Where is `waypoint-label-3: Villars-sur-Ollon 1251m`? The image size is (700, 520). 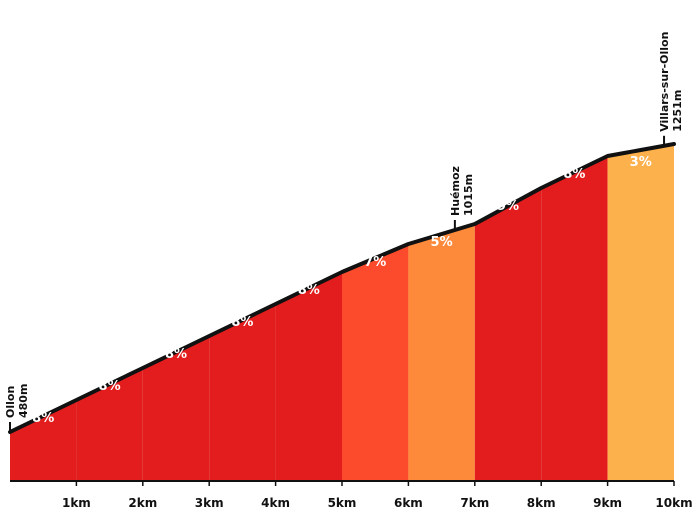
waypoint-label-3: Villars-sur-Ollon 1251m is located at coordinates (671, 82).